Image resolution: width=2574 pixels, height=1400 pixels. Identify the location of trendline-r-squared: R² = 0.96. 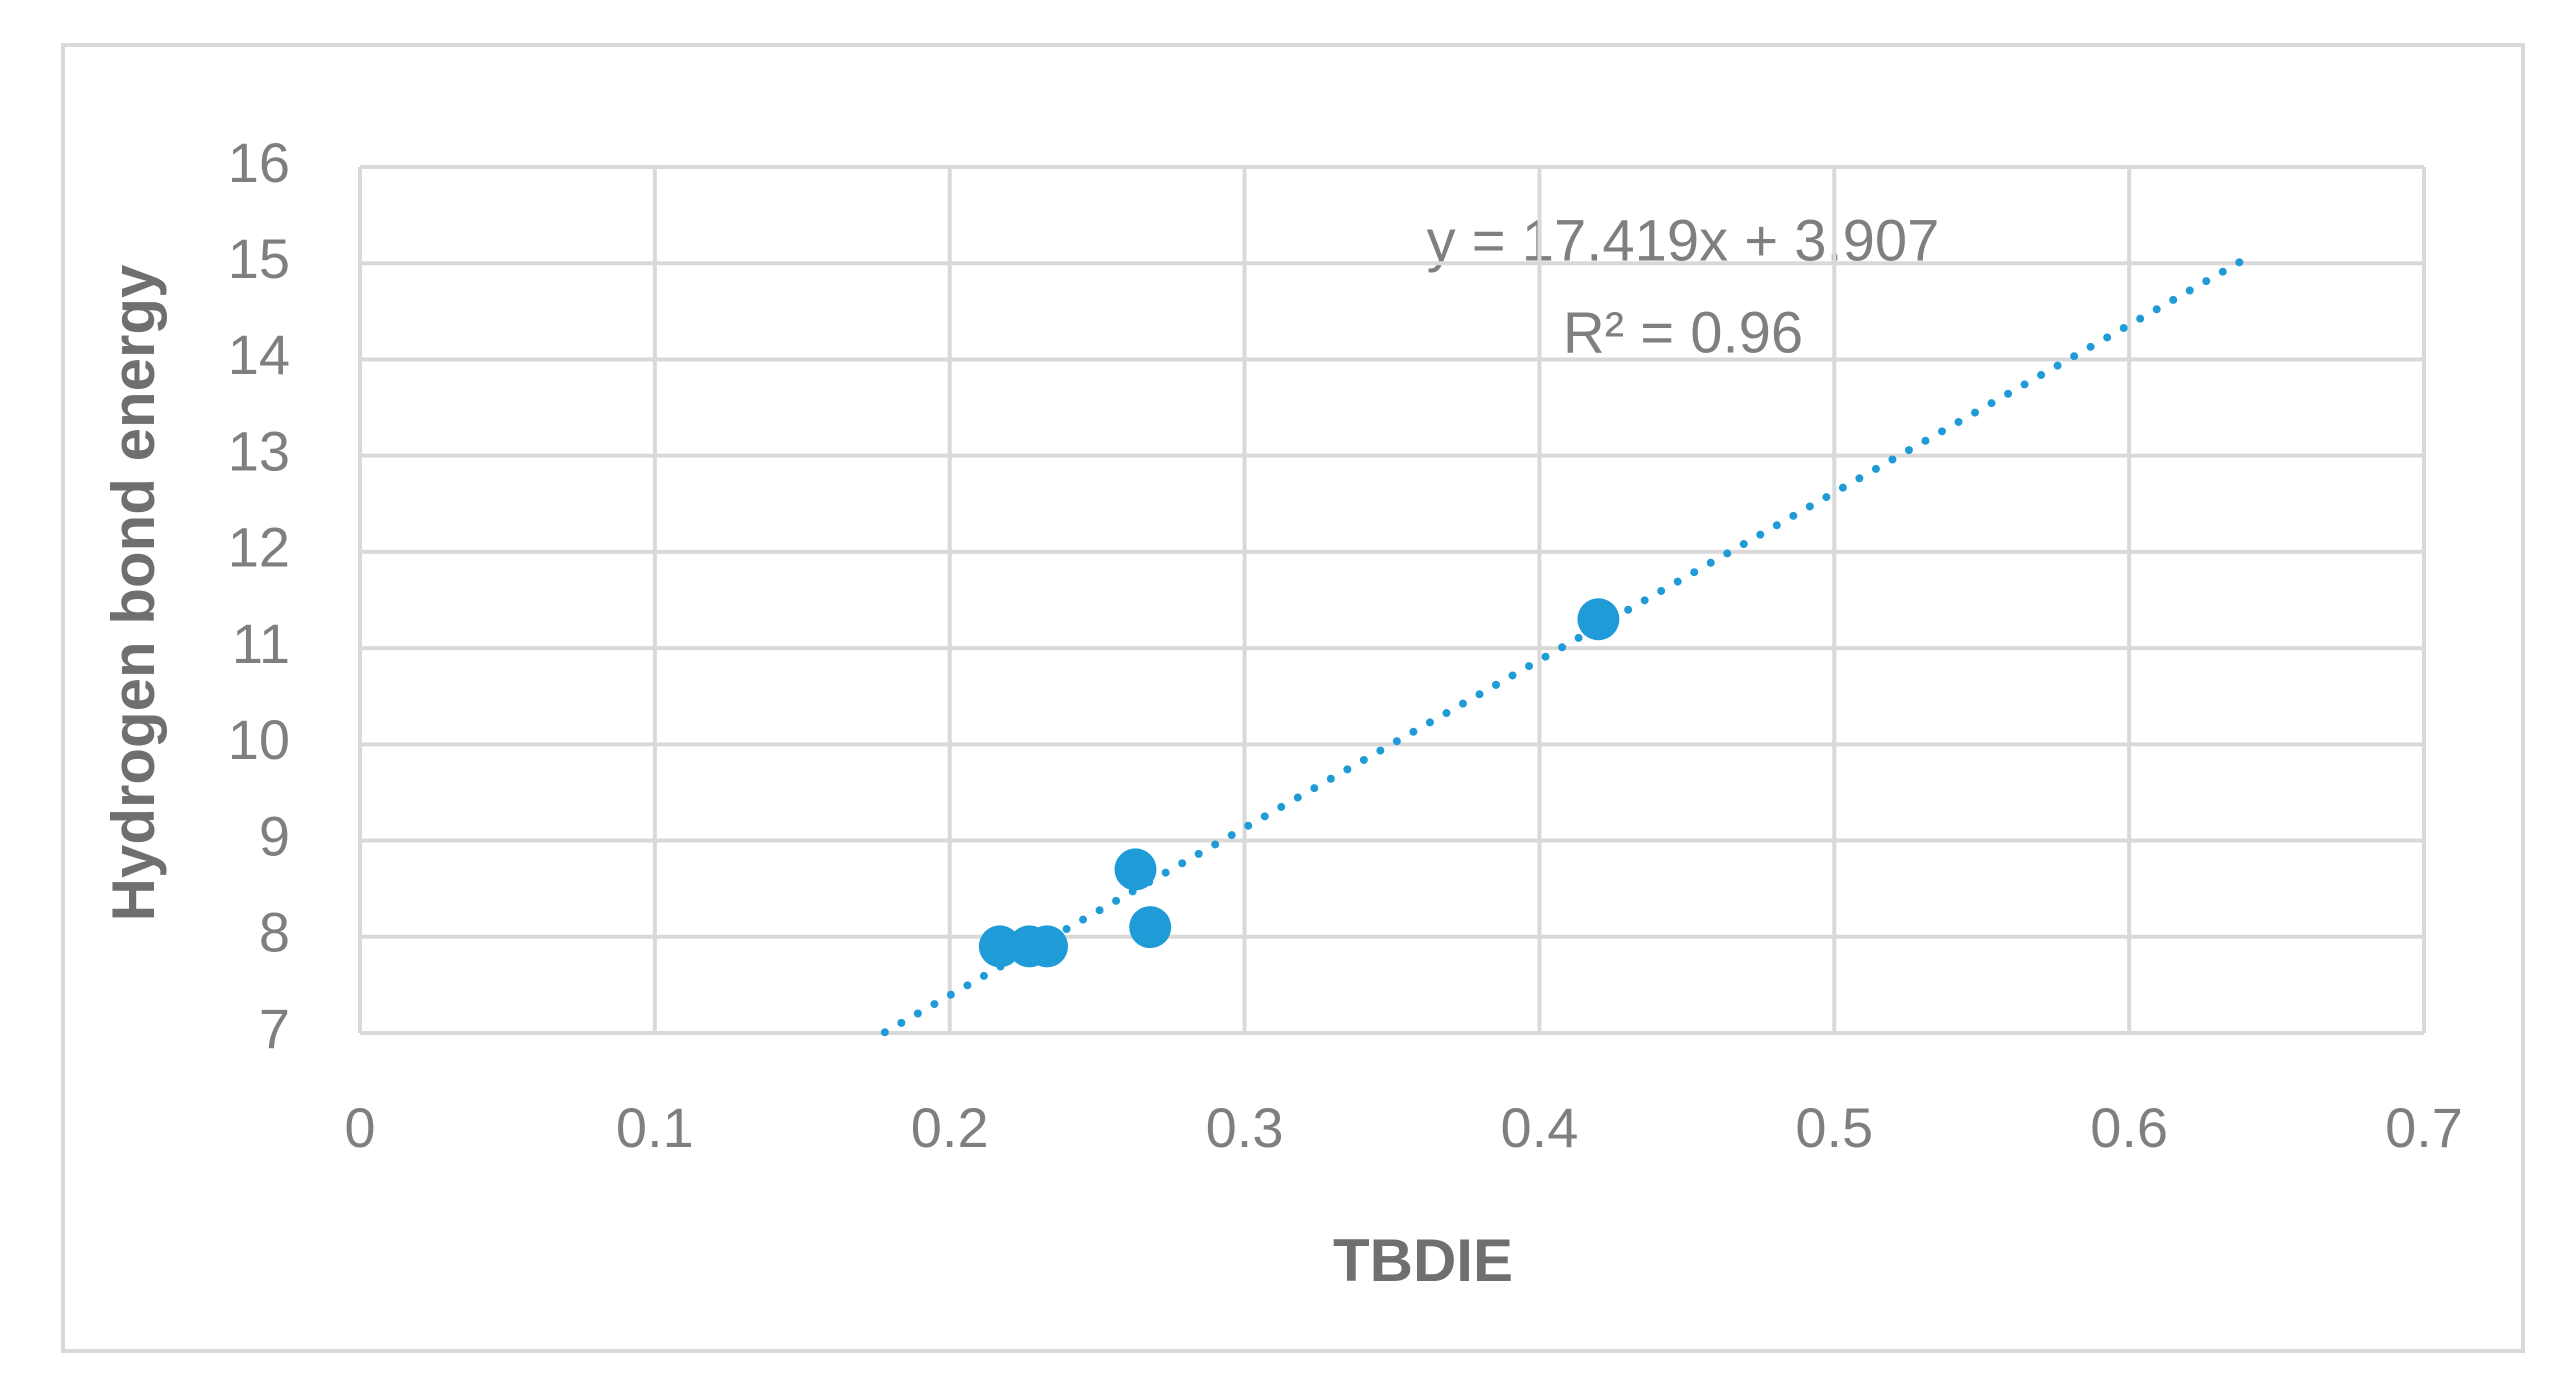
(1683, 332).